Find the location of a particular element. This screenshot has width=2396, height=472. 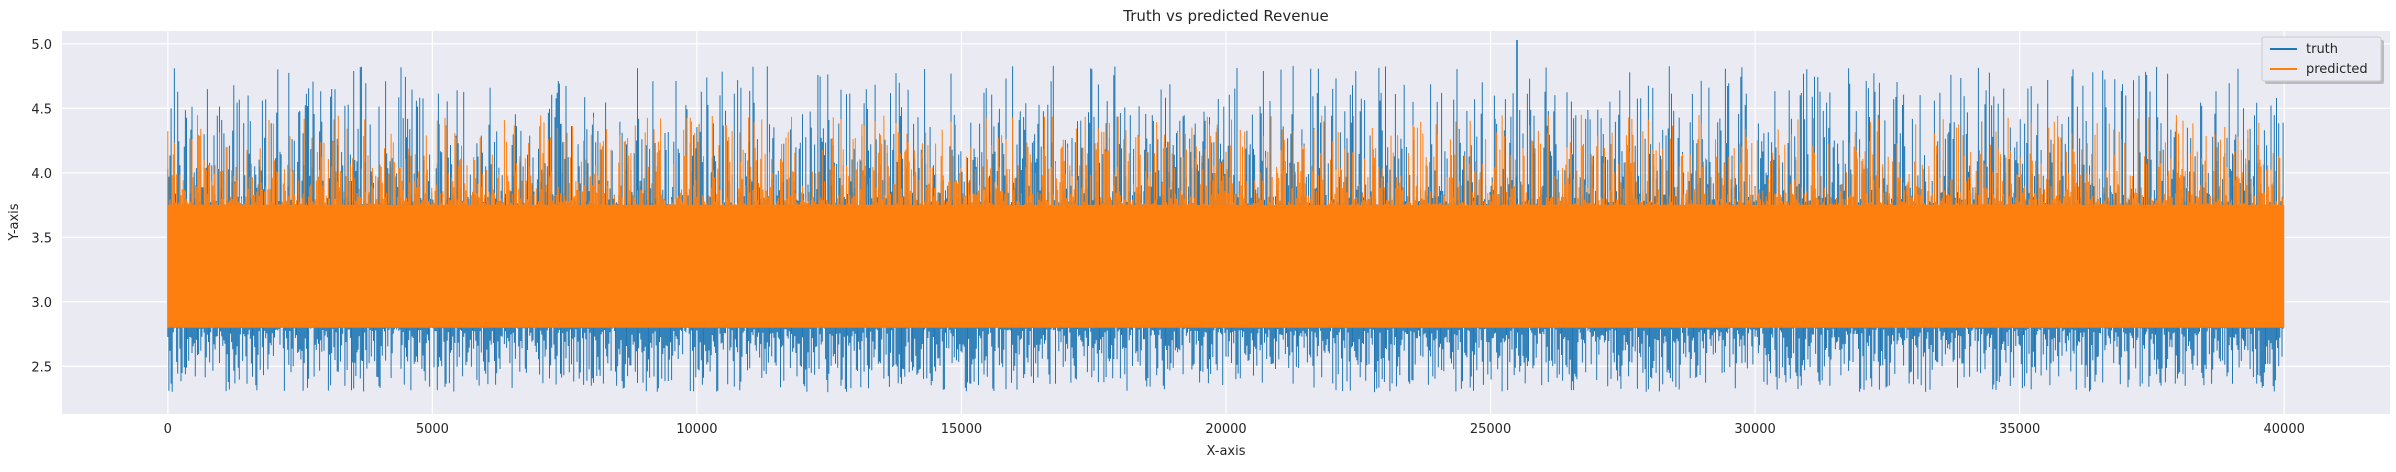

y-tick-labels: 2.5 3.0 3.5 4.0 4.5 5.0 is located at coordinates (41, 206).